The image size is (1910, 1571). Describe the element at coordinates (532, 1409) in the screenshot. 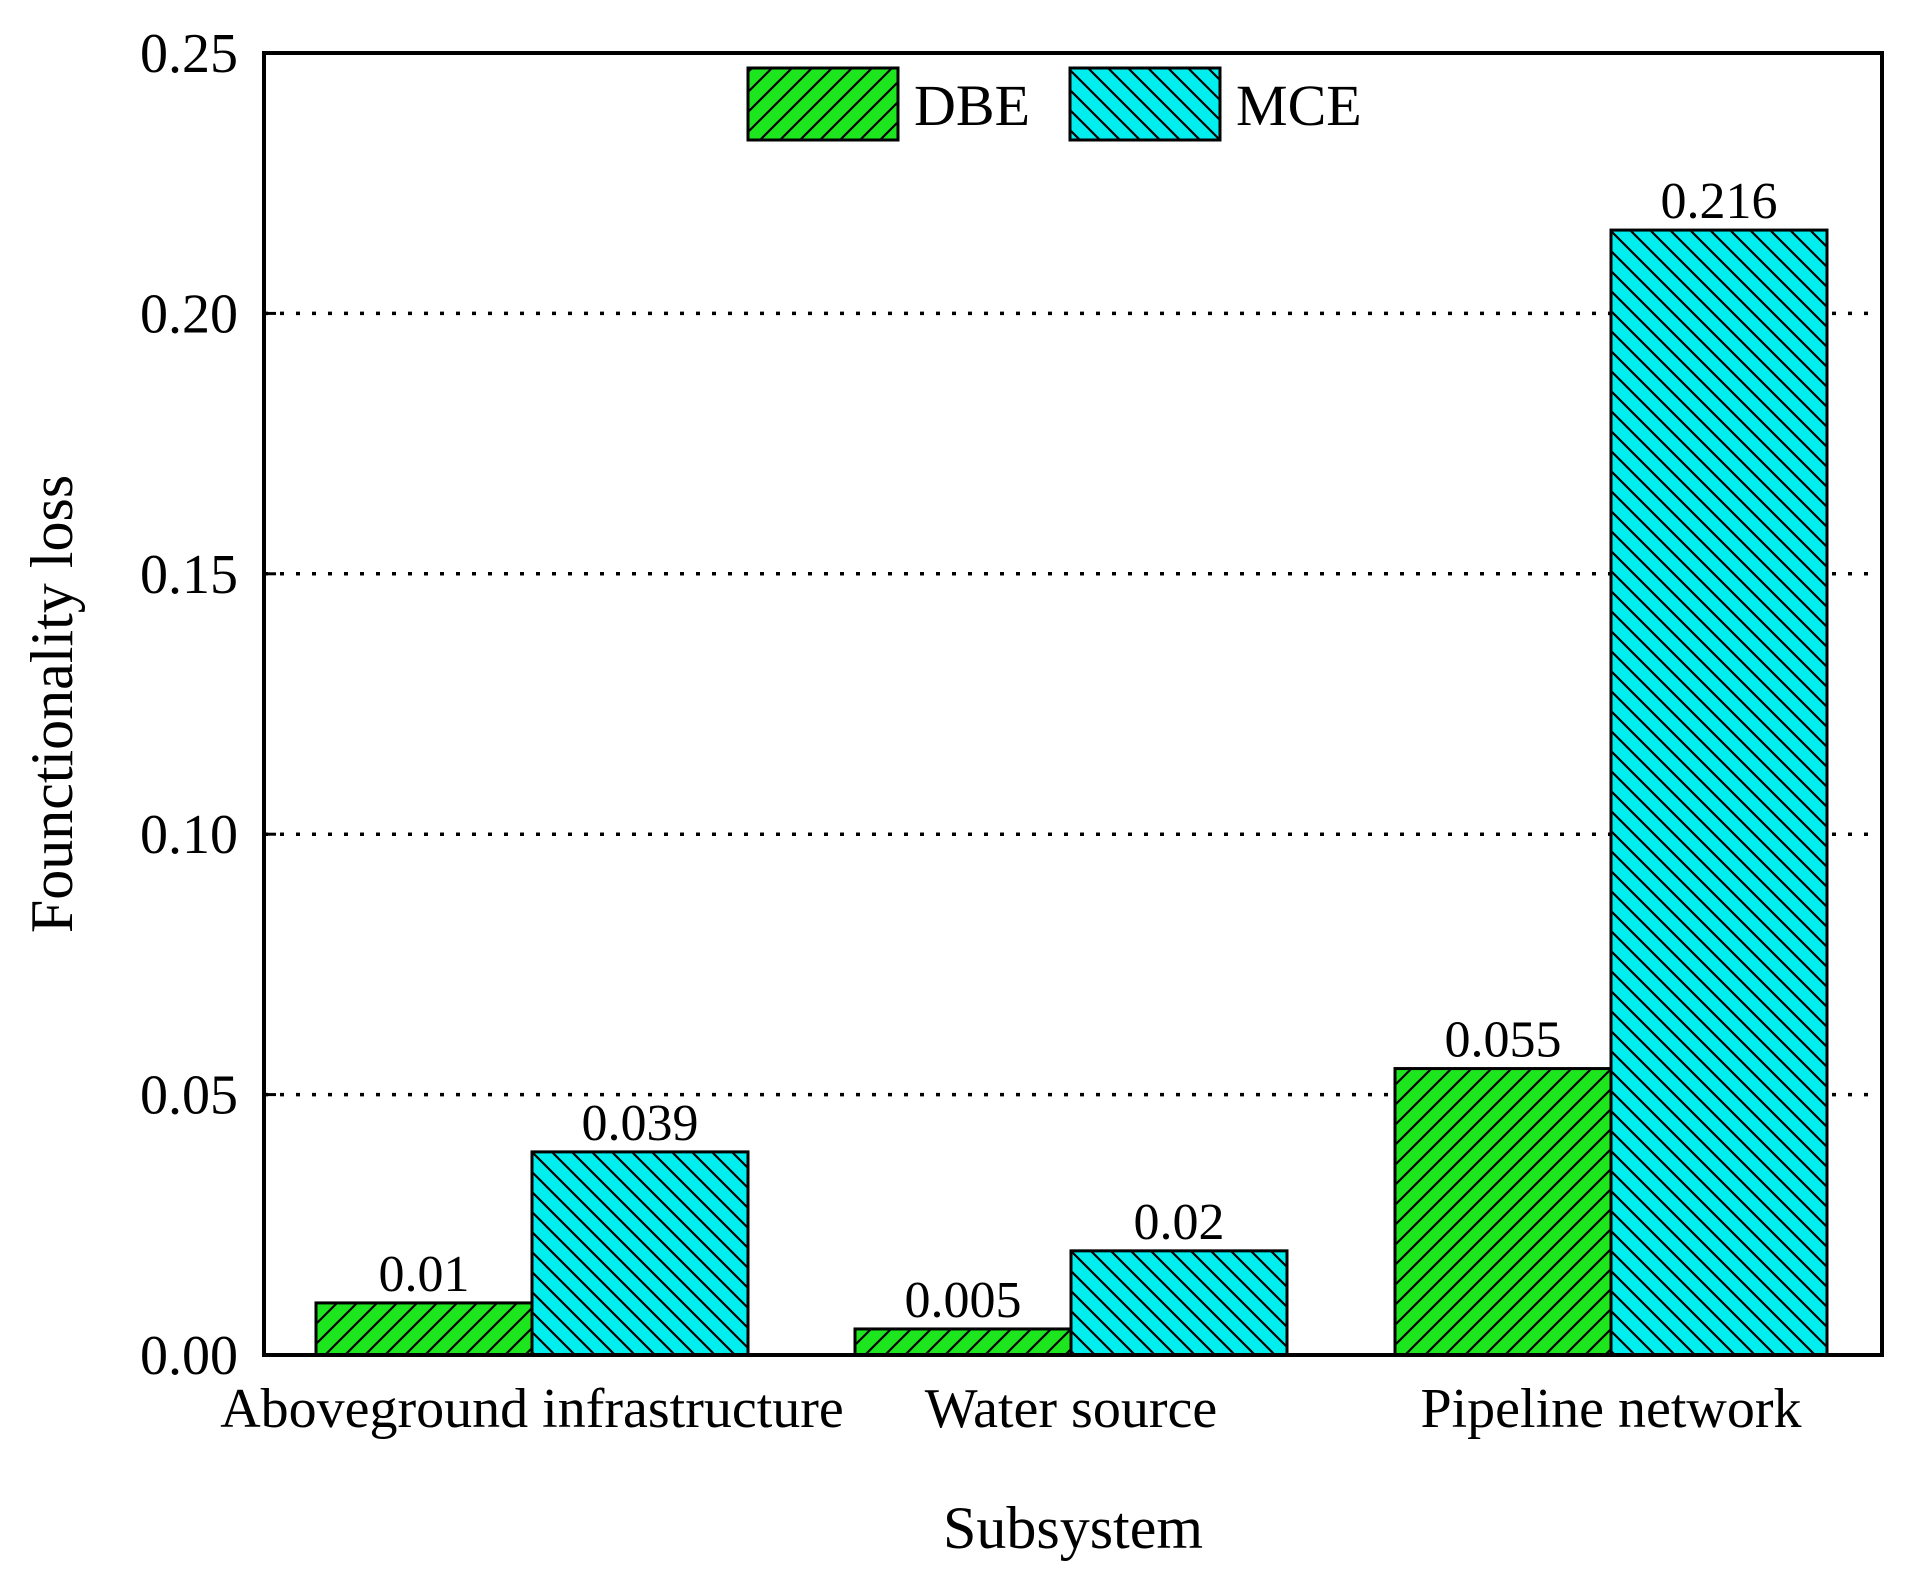

I see `x-category-label: Aboveground infrastructure` at that location.